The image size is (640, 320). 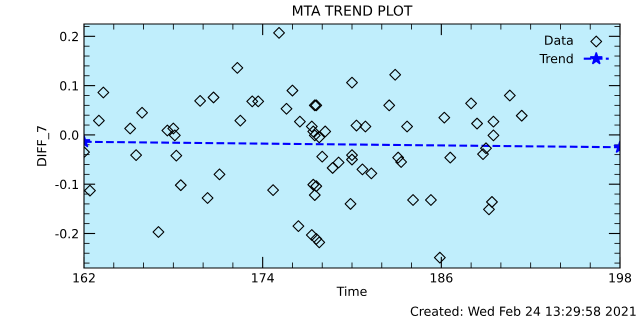 What do you see at coordinates (351, 291) in the screenshot?
I see `x-axis-title: Time` at bounding box center [351, 291].